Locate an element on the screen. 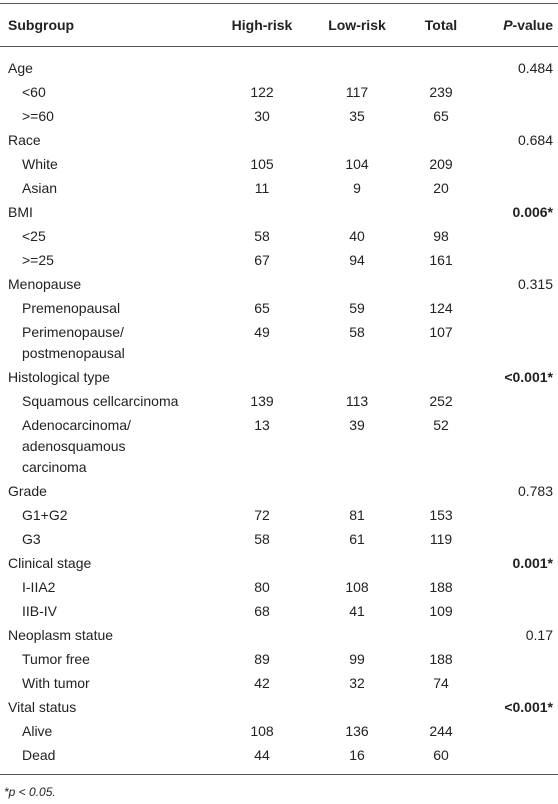  count-cell: 209 is located at coordinates (441, 163).